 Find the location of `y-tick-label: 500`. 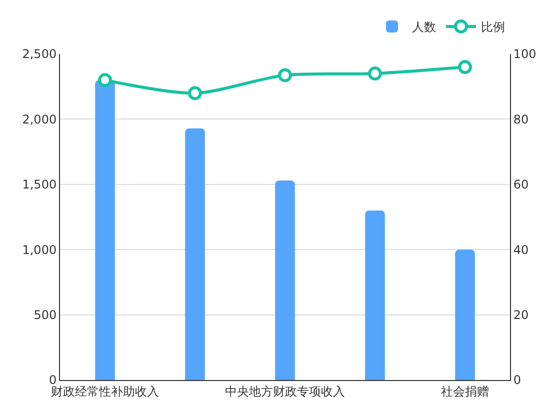

y-tick-label: 500 is located at coordinates (45, 315).